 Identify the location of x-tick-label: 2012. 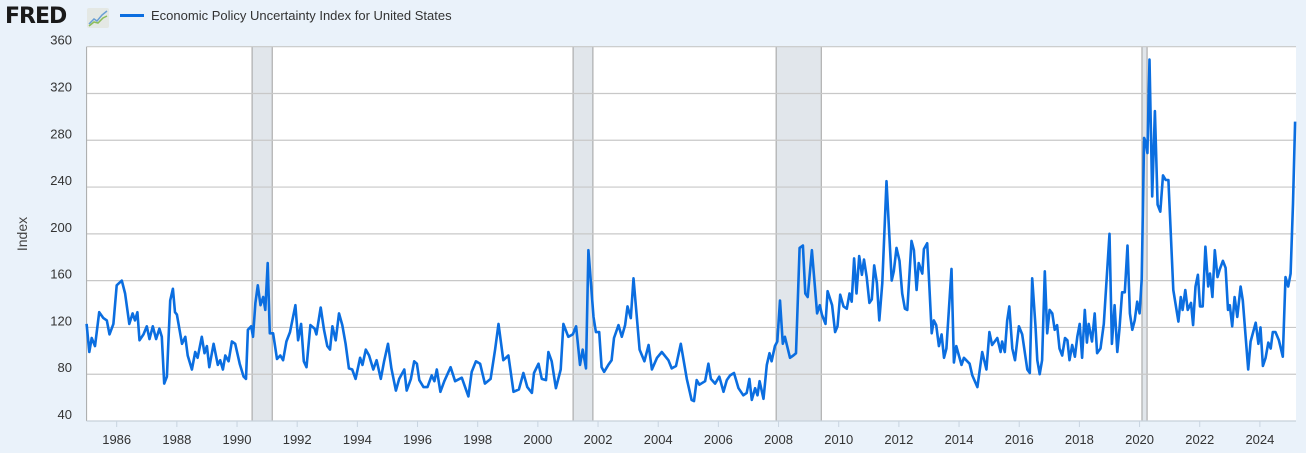
(898, 439).